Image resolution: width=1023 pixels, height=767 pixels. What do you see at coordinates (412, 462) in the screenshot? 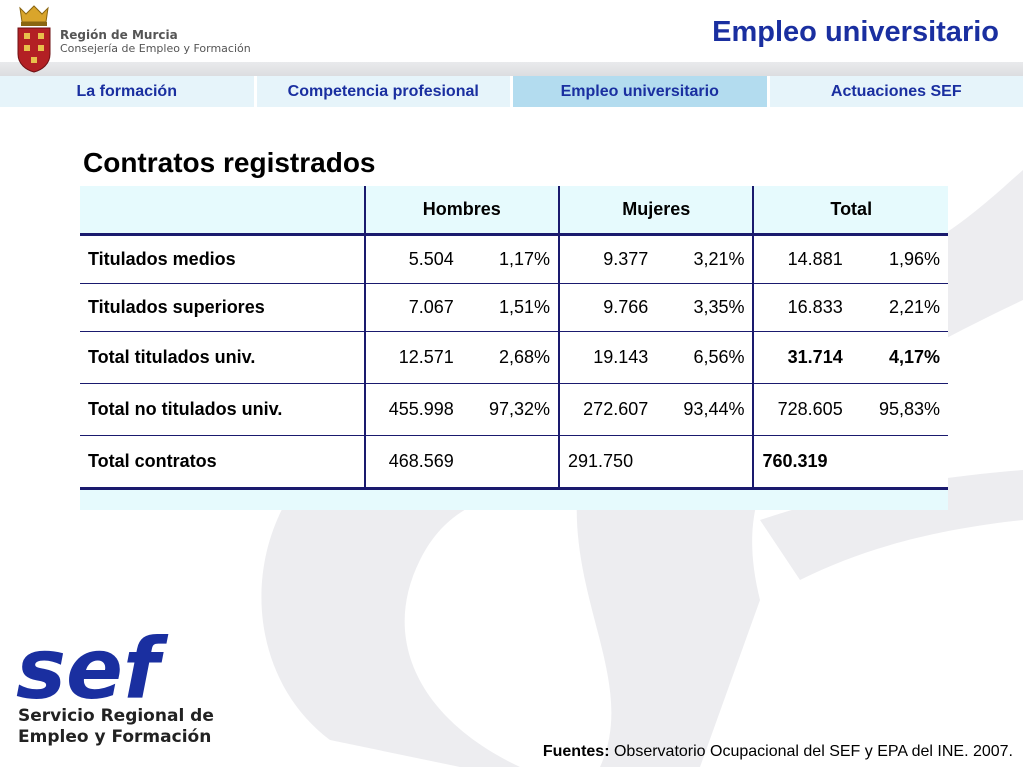
I see `hombres-count: 468.569` at bounding box center [412, 462].